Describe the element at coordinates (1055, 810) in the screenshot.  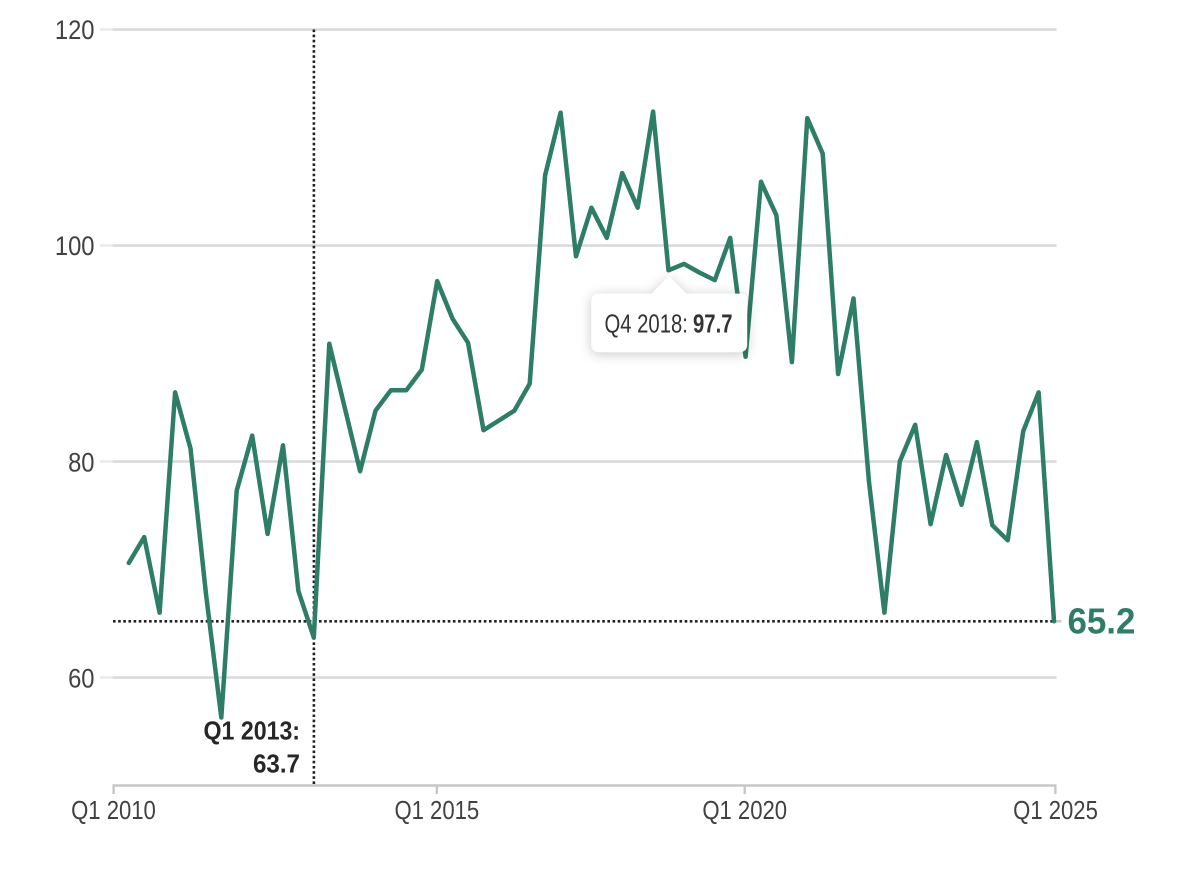
I see `svg-text: Q1 2025` at that location.